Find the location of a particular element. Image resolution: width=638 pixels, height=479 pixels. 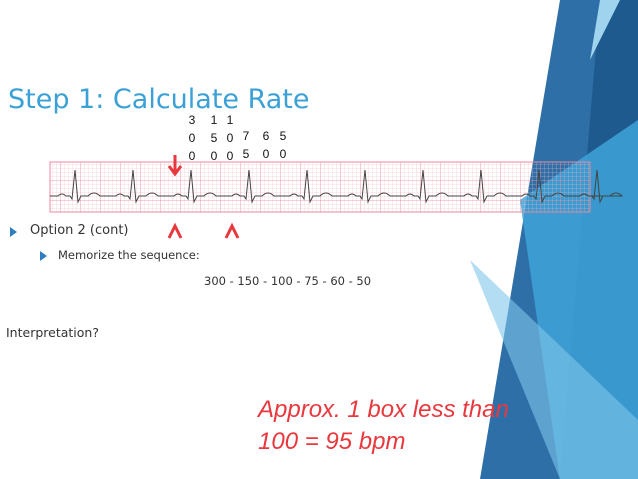

answer-line: 100 = 95 bpm is located at coordinates (332, 441).